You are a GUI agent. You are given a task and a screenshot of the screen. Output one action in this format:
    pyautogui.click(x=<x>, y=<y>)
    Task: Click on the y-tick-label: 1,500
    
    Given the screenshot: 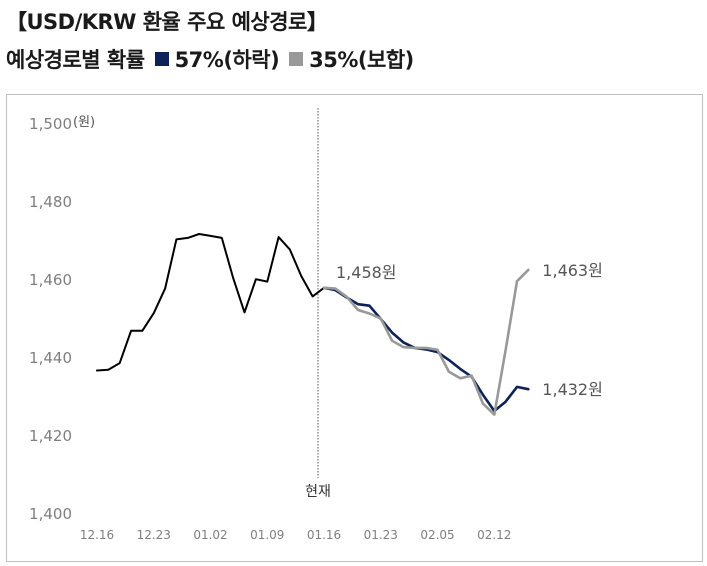 What is the action you would take?
    pyautogui.click(x=50, y=124)
    